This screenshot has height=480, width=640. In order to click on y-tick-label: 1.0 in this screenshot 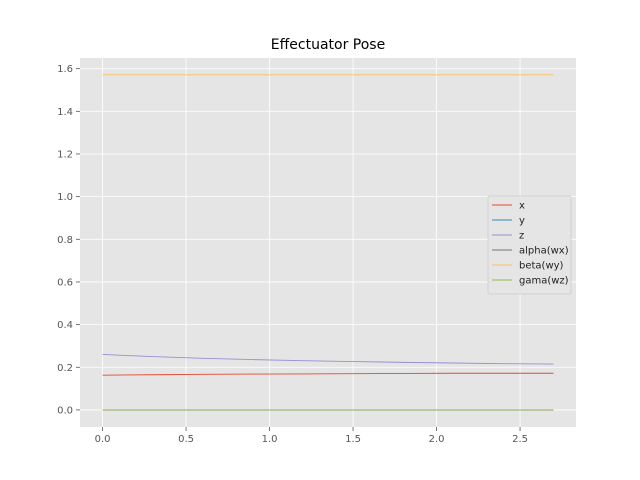, I will do `click(65, 197)`.